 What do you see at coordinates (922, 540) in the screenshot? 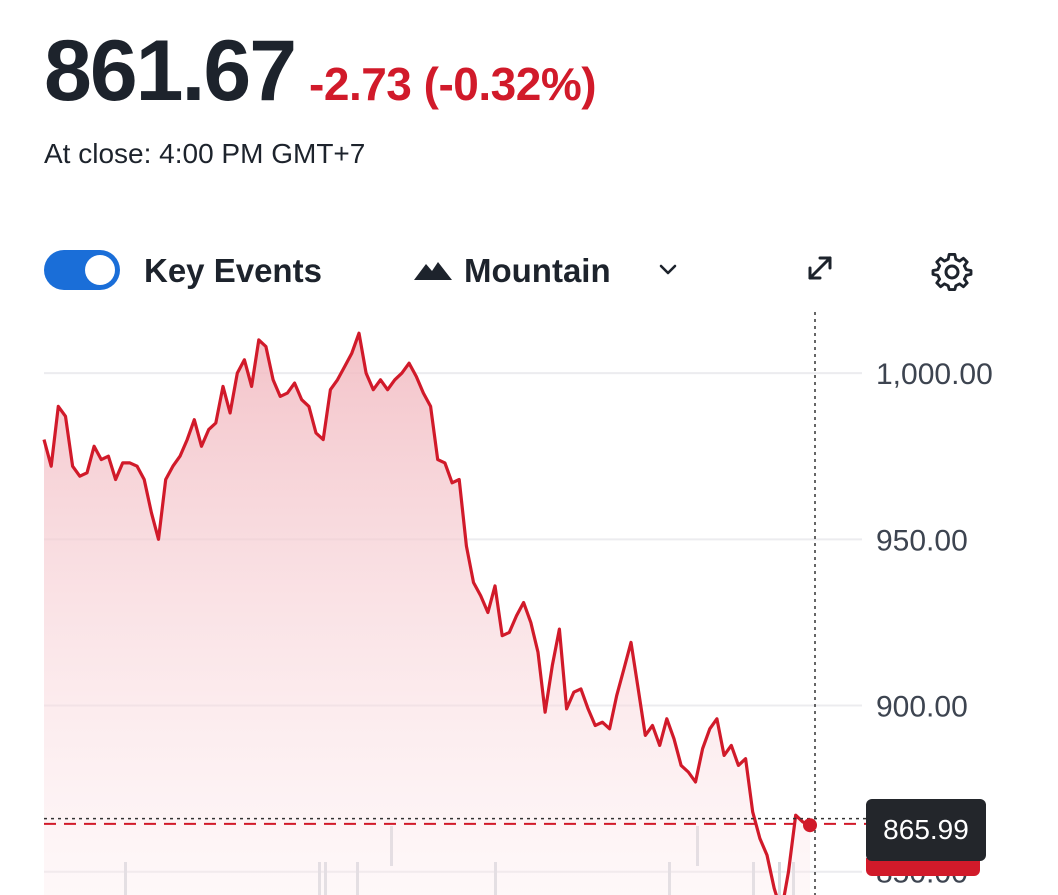
I see `y-tick-label: 950.00` at bounding box center [922, 540].